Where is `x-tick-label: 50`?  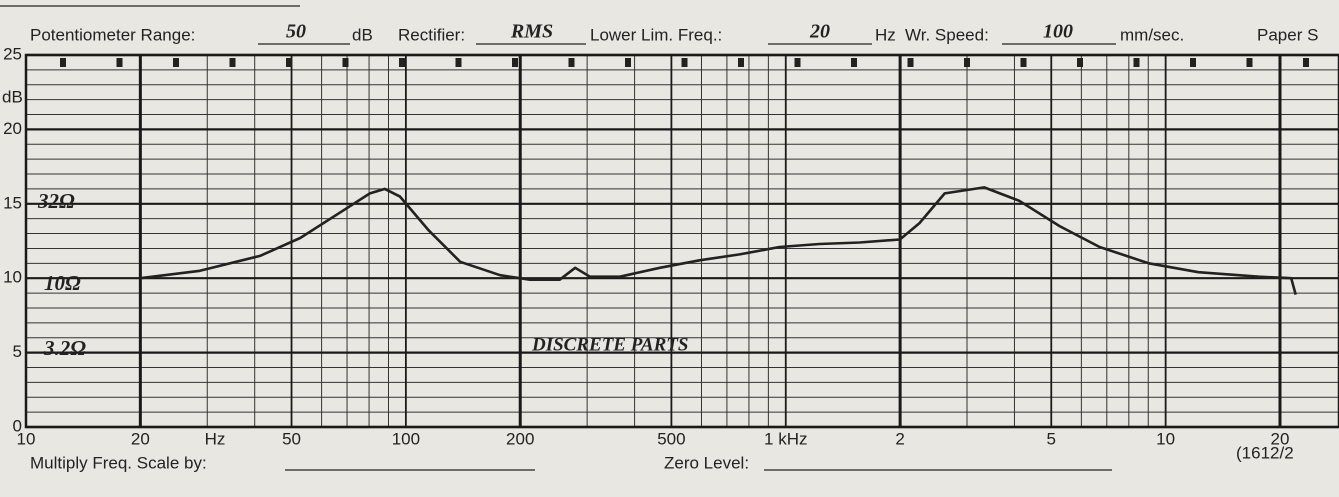
x-tick-label: 50 is located at coordinates (291, 438).